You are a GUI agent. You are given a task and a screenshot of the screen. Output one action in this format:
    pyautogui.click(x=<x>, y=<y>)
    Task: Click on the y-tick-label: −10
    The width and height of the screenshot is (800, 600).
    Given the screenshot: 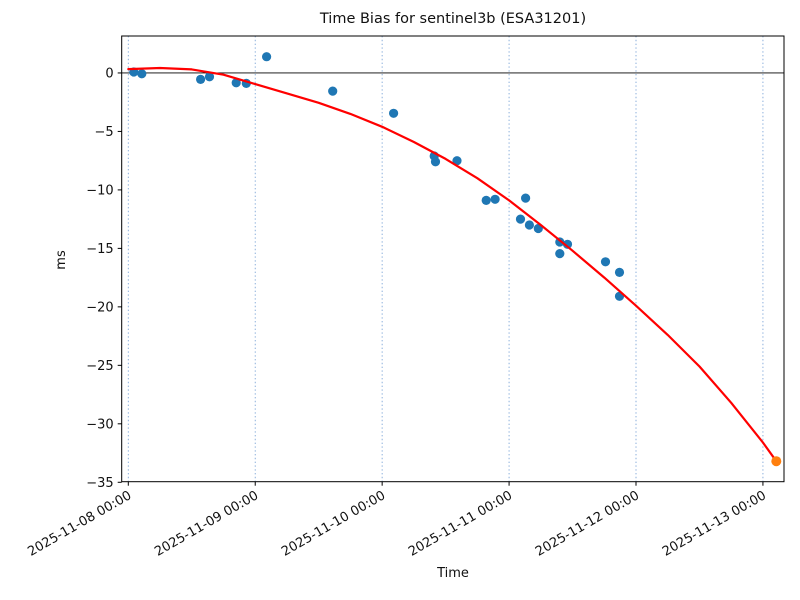 What is the action you would take?
    pyautogui.click(x=99, y=190)
    